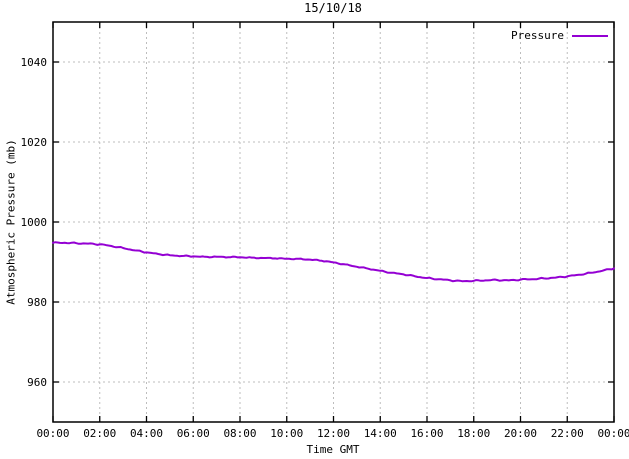 This screenshot has width=629, height=459. What do you see at coordinates (37, 302) in the screenshot?
I see `y-tick-label: 980` at bounding box center [37, 302].